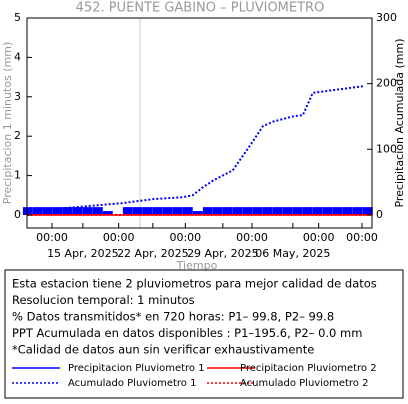 Image resolution: width=408 pixels, height=404 pixels. Describe the element at coordinates (223, 253) in the screenshot. I see `x-tick-label: 29 Apr, 2025` at that location.